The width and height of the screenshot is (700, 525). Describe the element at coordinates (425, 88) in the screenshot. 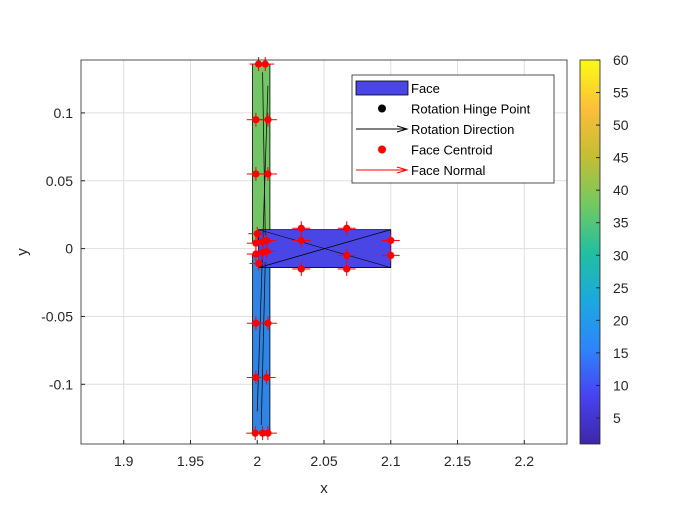

I see `legend-label: Face` at that location.